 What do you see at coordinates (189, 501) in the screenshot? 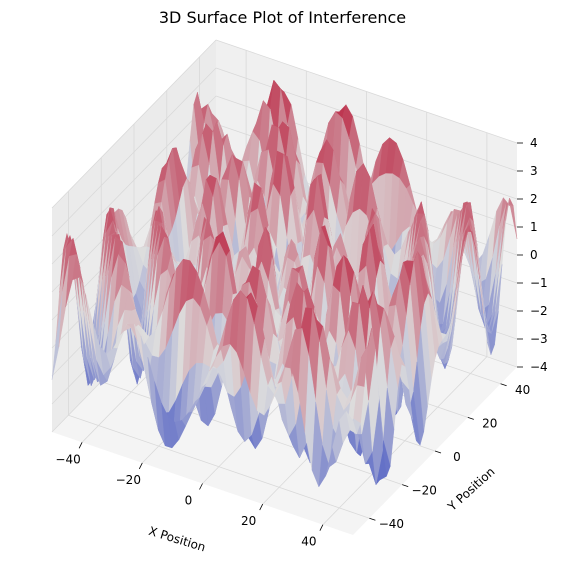
I see `x-tick-label: 0` at bounding box center [189, 501].